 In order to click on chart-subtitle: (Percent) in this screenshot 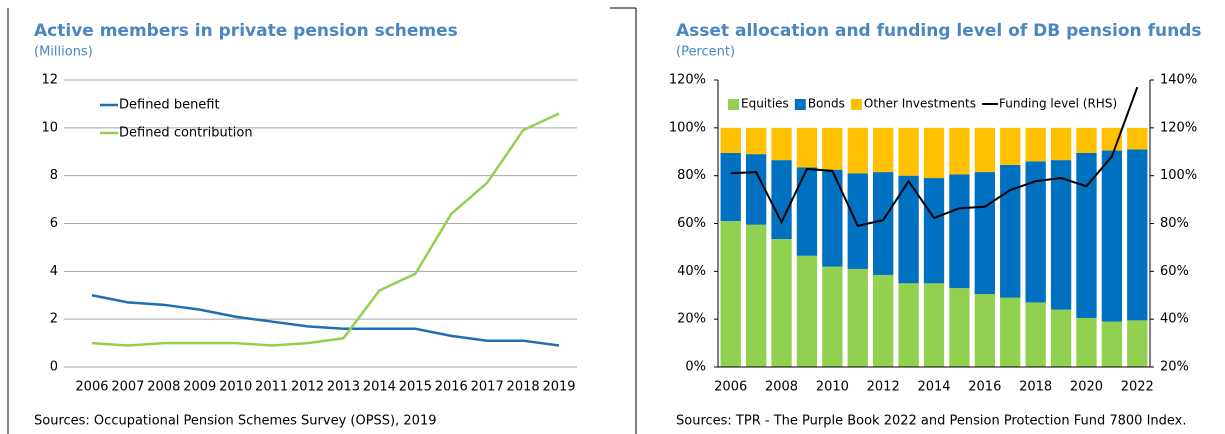, I will do `click(705, 52)`.